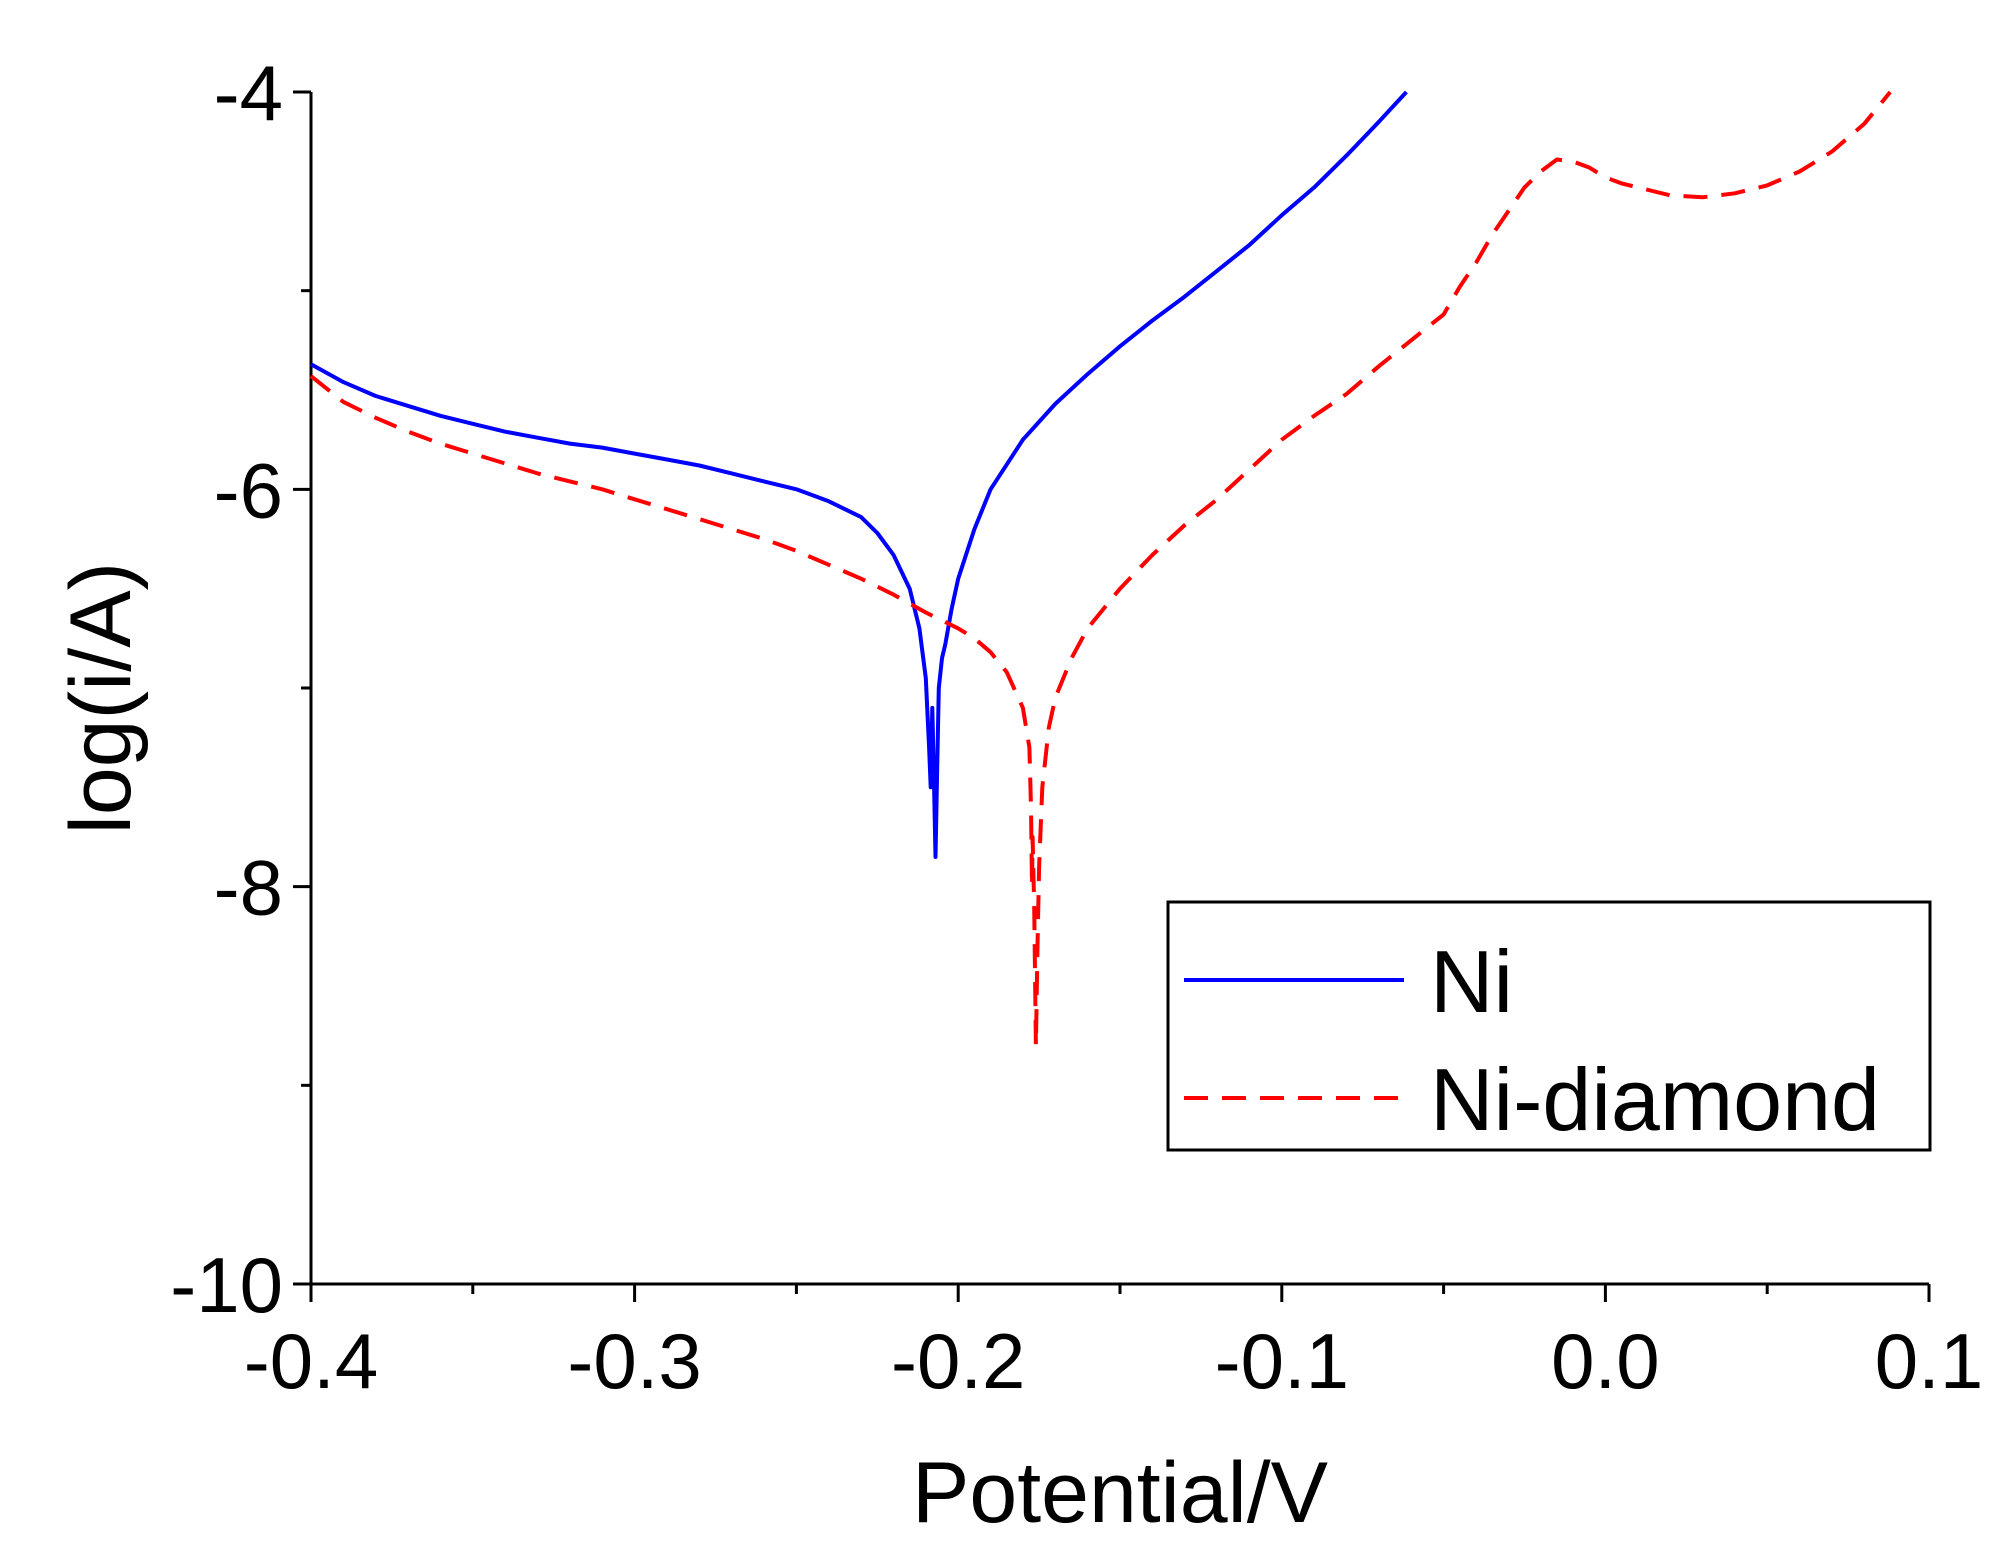 Image resolution: width=2012 pixels, height=1567 pixels. What do you see at coordinates (101, 698) in the screenshot?
I see `y-axis-title: log(i/A)` at bounding box center [101, 698].